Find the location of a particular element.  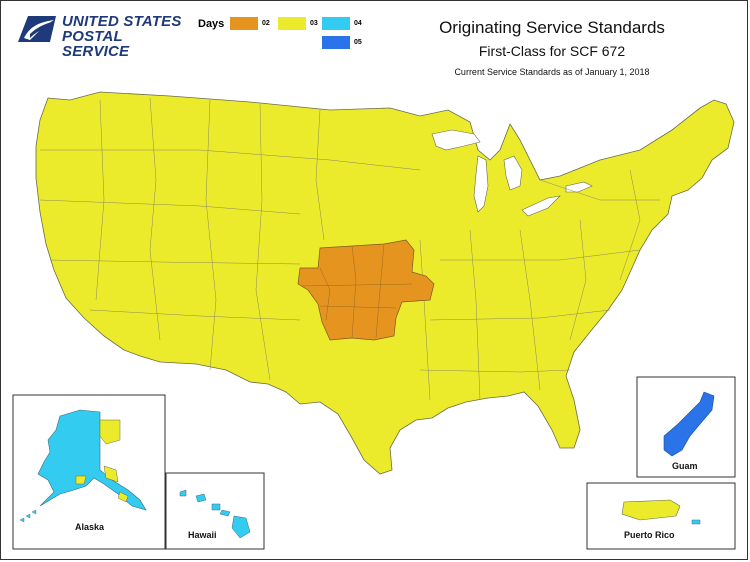

legend-label-05: 05 is located at coordinates (358, 42).